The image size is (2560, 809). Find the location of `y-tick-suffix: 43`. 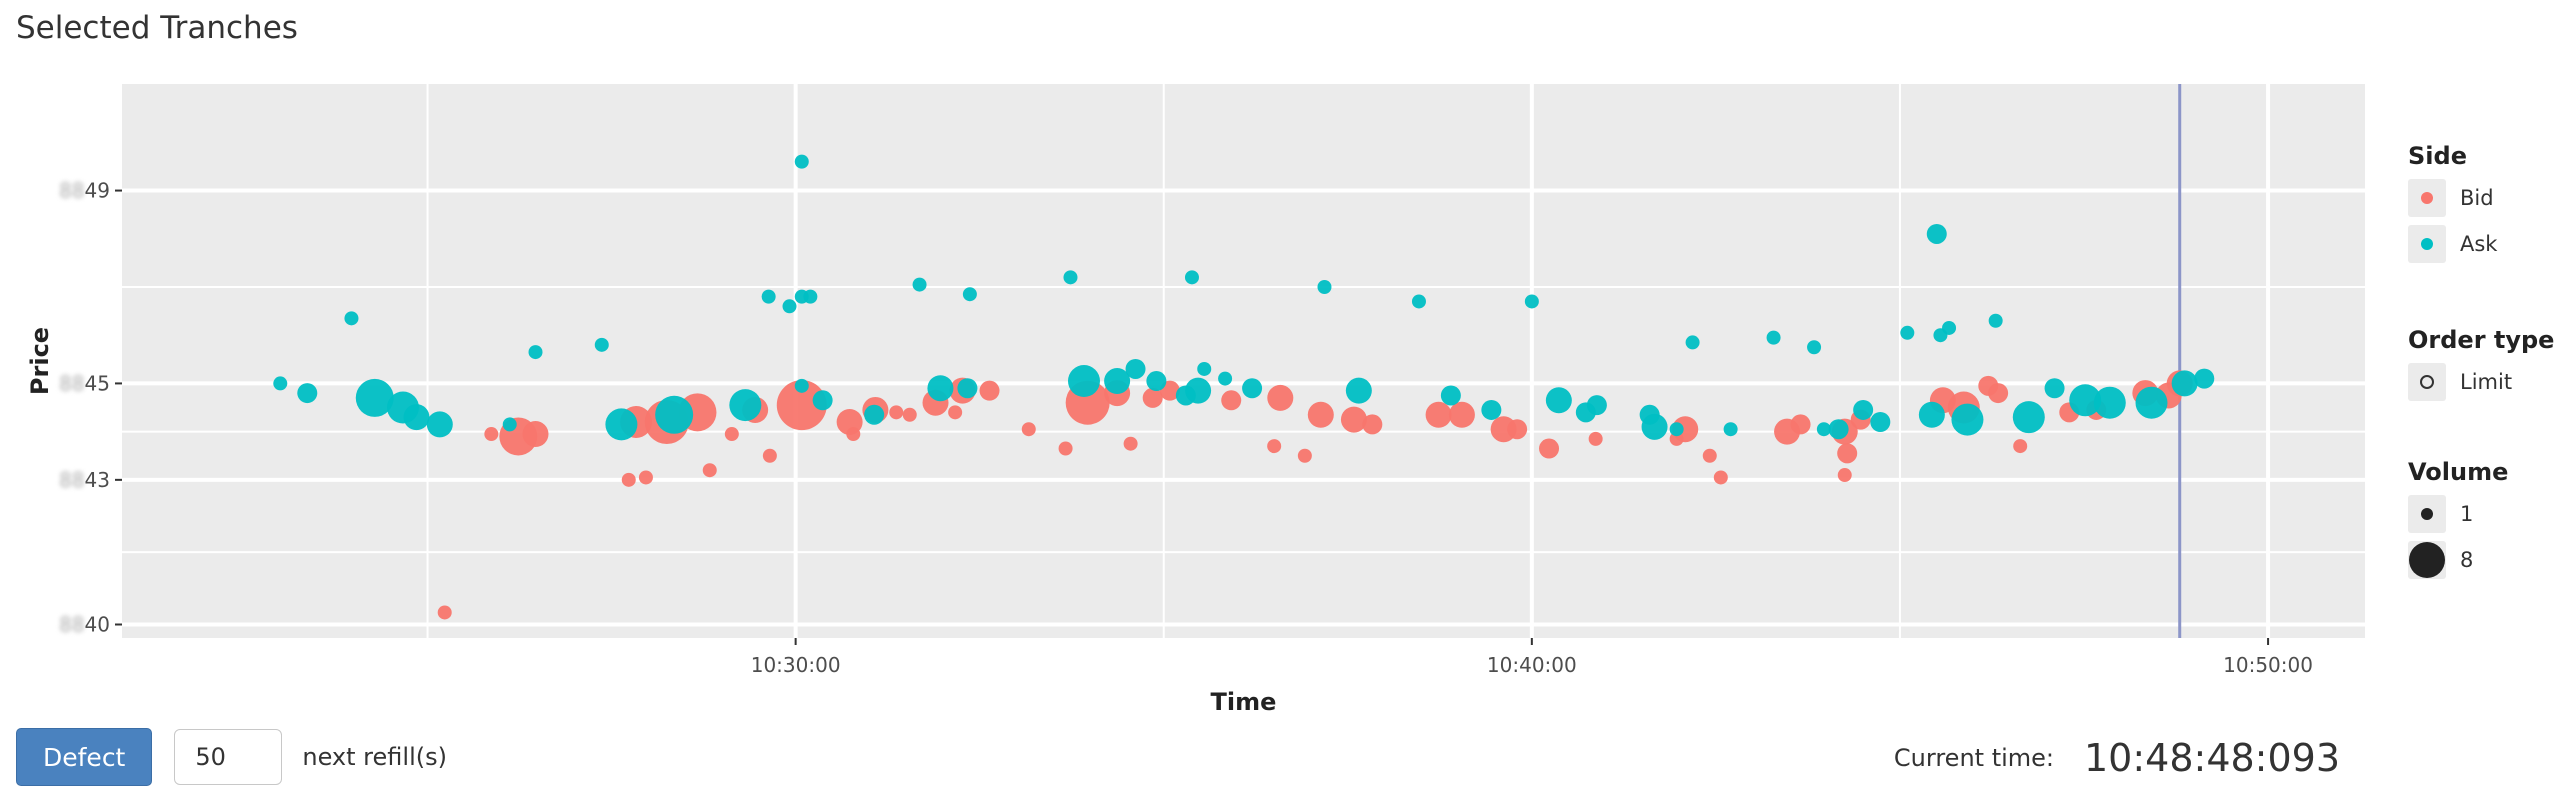

y-tick-suffix: 43 is located at coordinates (97, 480).